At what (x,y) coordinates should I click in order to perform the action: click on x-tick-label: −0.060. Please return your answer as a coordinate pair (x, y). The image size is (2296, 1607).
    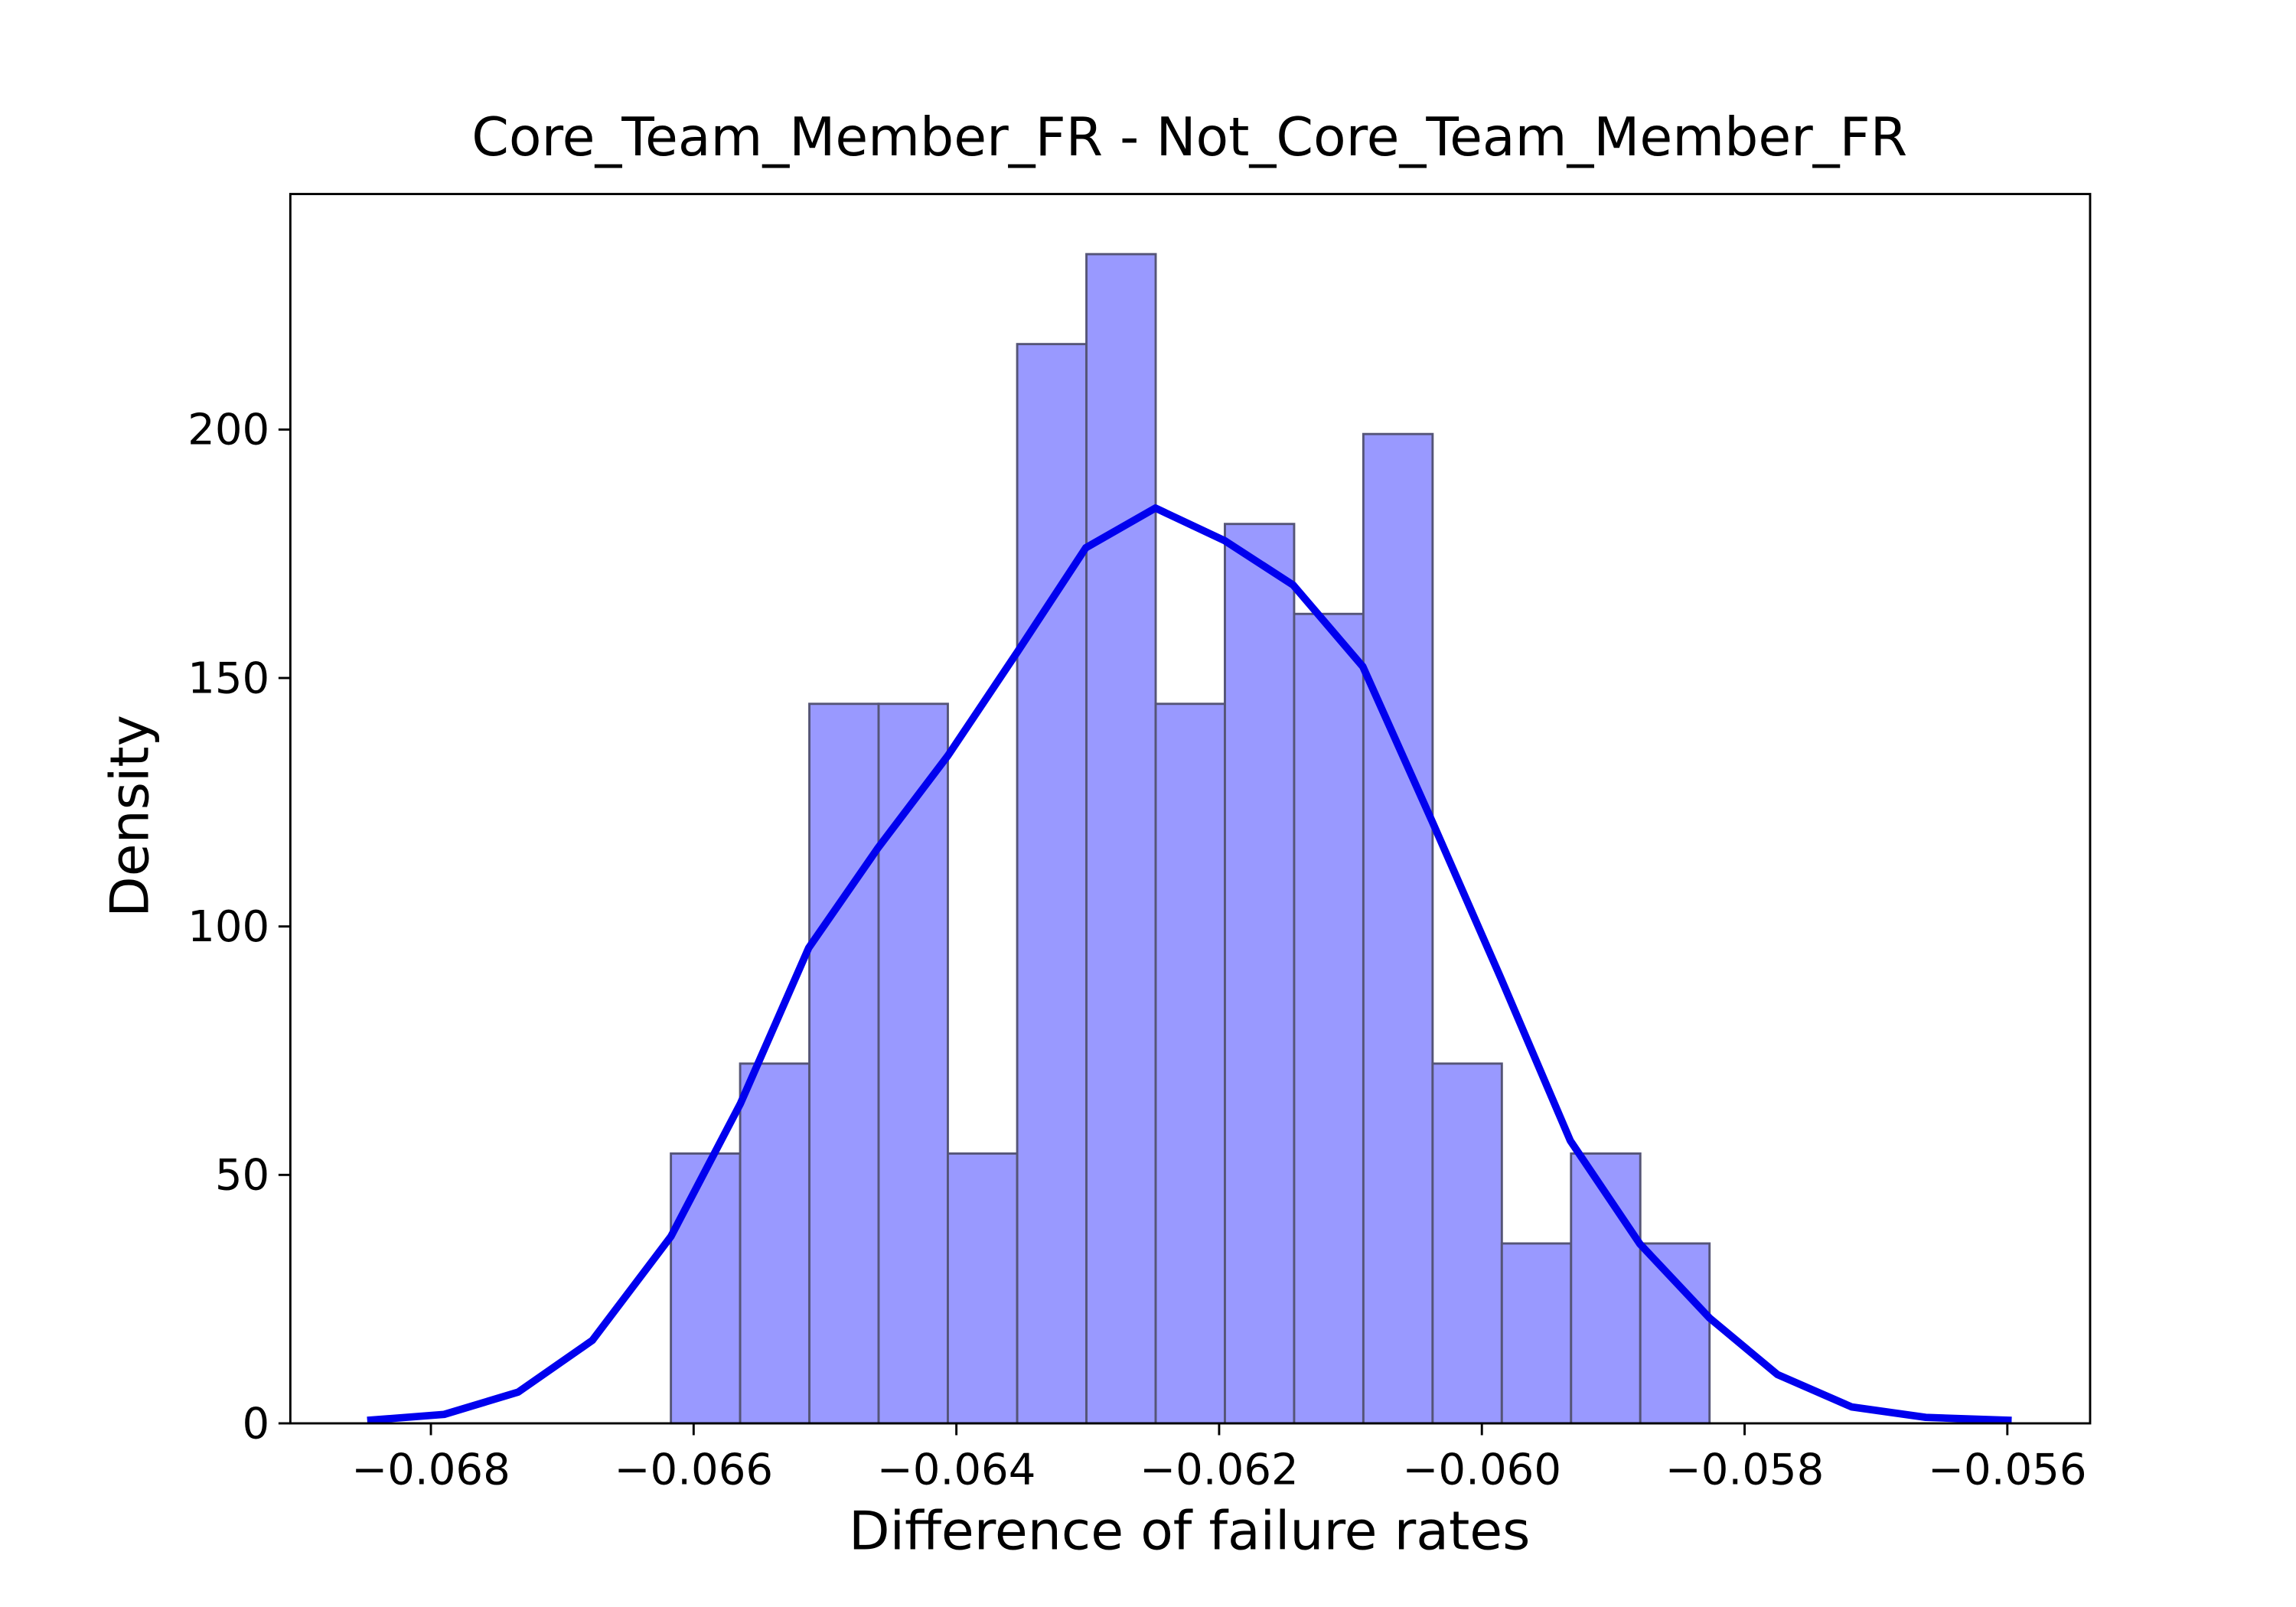
    Looking at the image, I should click on (1481, 1470).